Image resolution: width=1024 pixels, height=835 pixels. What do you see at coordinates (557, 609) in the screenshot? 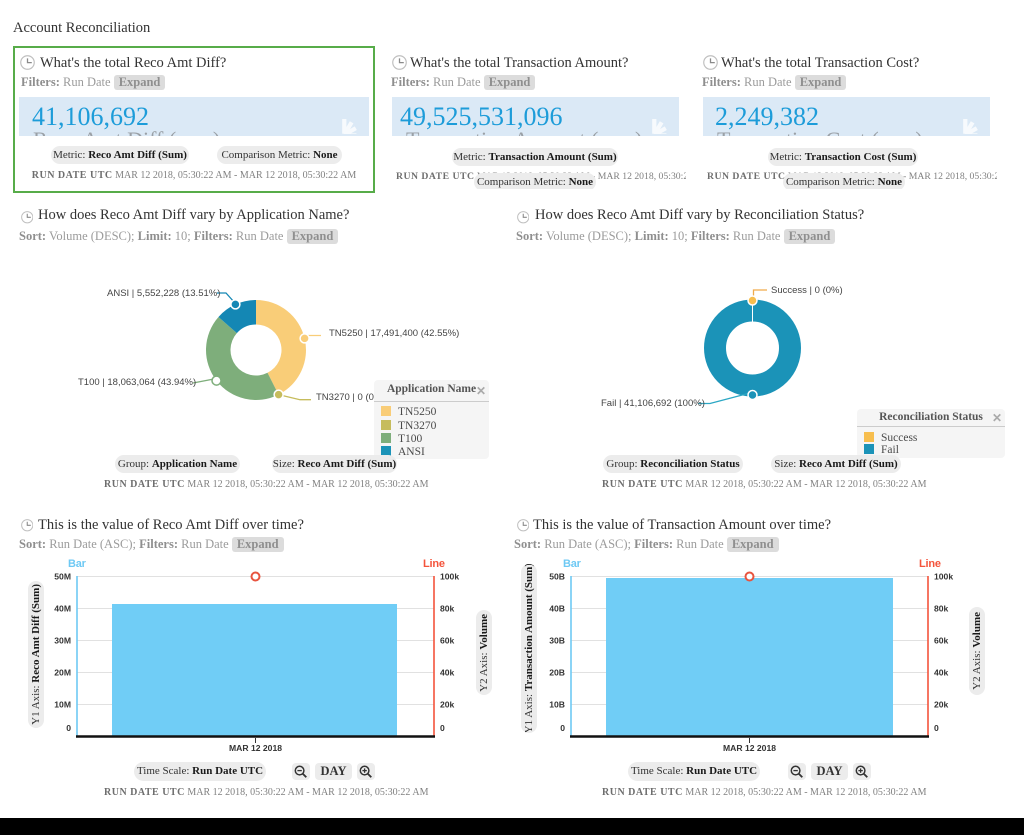
I see `svg-text: 40B` at bounding box center [557, 609].